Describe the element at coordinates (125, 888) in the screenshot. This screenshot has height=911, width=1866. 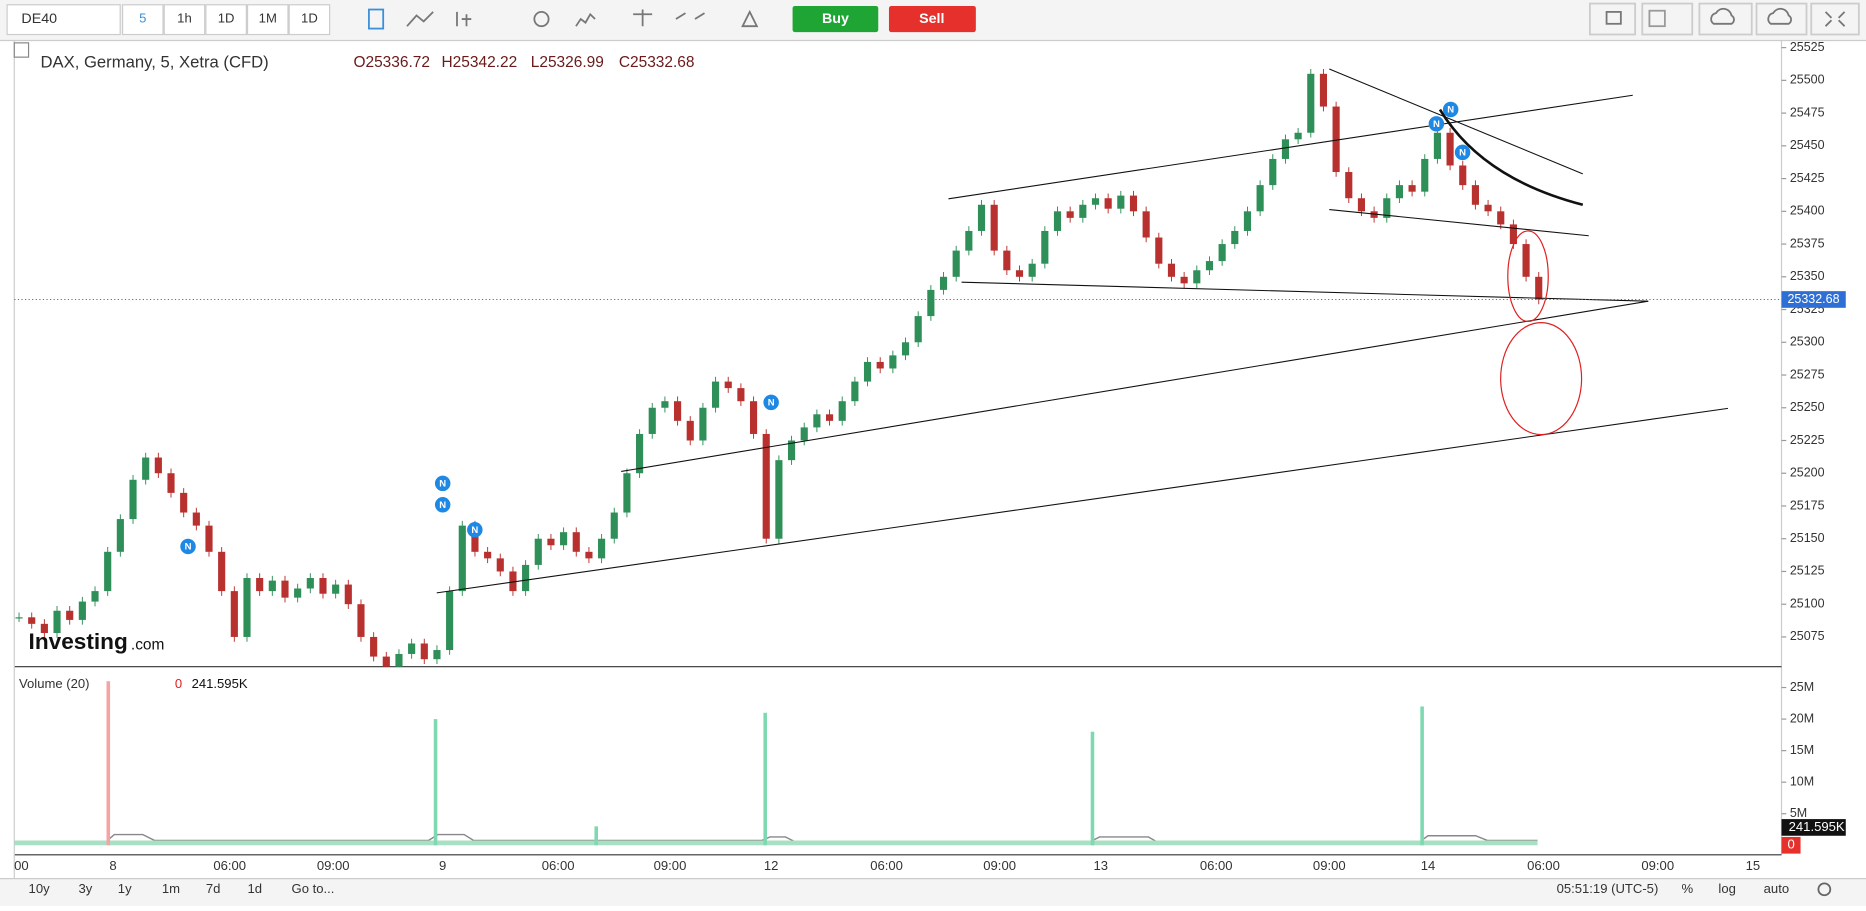
I see `range-button: 1y` at that location.